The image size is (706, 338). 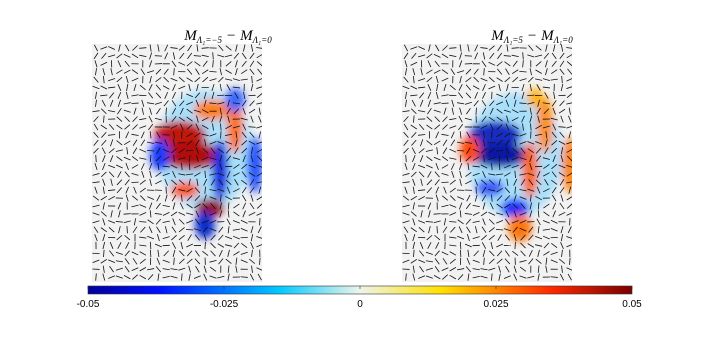 I want to click on colorbar-tick-label: -0.025, so click(x=224, y=304).